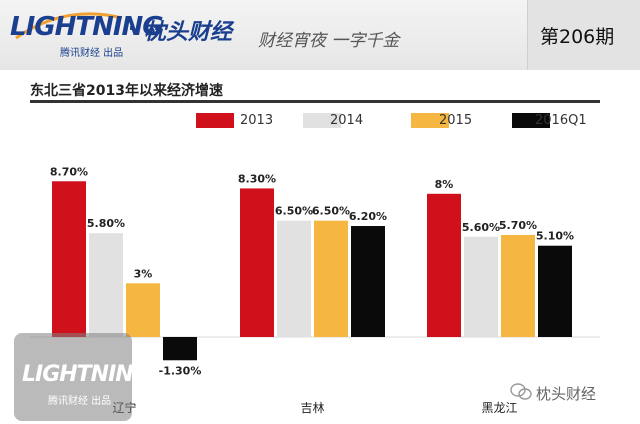 The width and height of the screenshot is (640, 424). What do you see at coordinates (180, 349) in the screenshot?
I see `bar-1-2016q1` at bounding box center [180, 349].